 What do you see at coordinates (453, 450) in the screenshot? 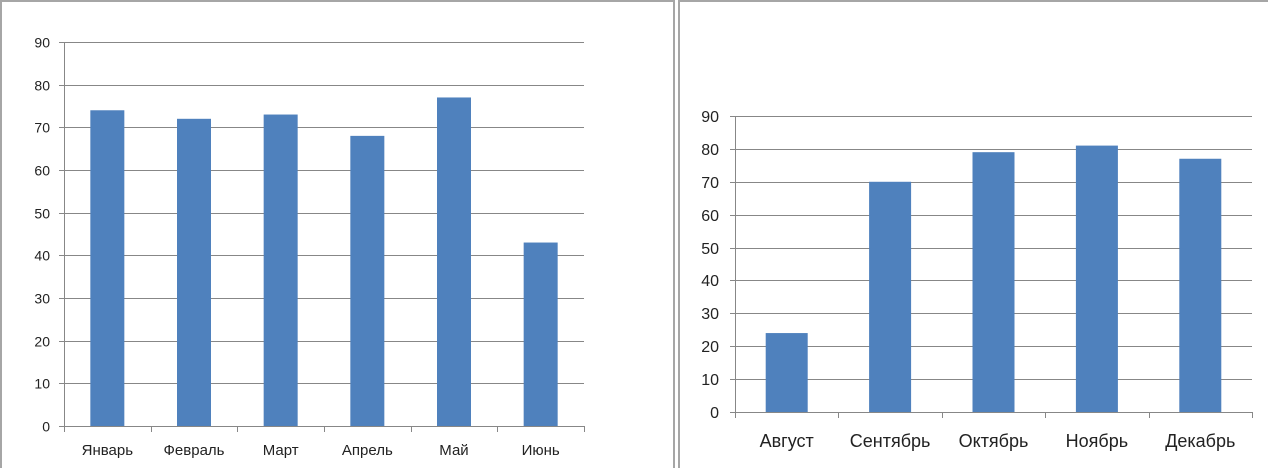
I see `x-category-label: Май` at bounding box center [453, 450].